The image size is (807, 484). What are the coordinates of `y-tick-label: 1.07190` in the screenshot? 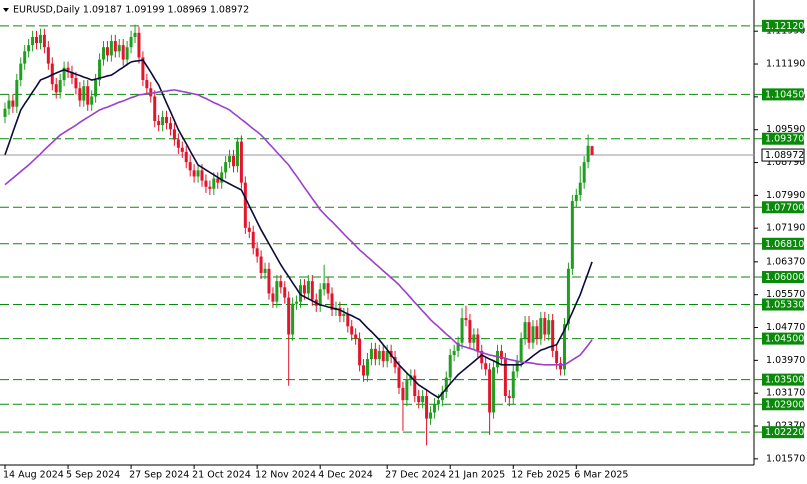 It's located at (785, 228).